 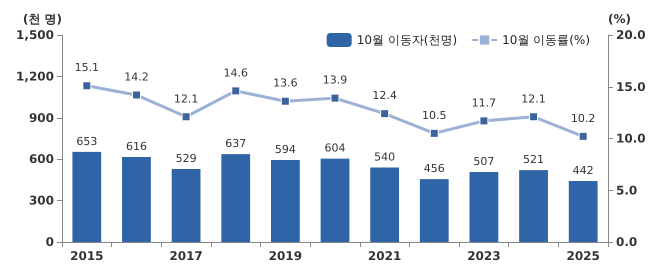 I want to click on data-label: 529, so click(x=186, y=158).